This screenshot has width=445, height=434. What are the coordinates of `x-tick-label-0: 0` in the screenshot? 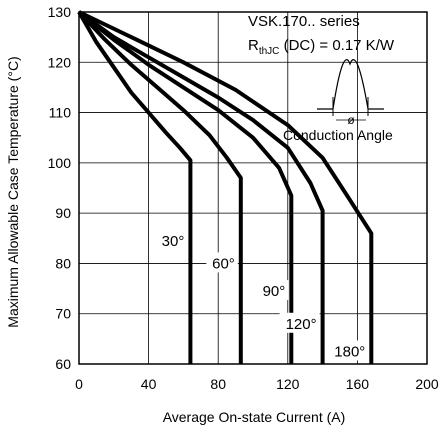 It's located at (79, 384).